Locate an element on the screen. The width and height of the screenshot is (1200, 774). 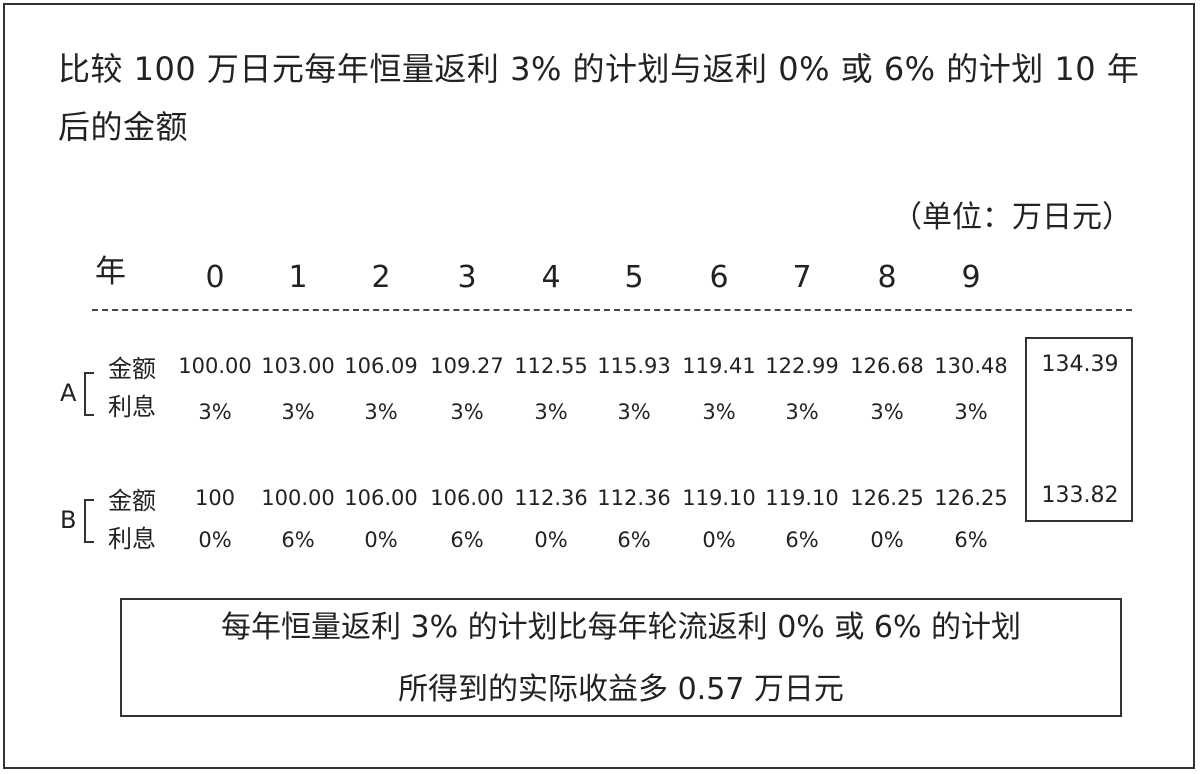
plan-b-rate-label: 利息 is located at coordinates (132, 539).